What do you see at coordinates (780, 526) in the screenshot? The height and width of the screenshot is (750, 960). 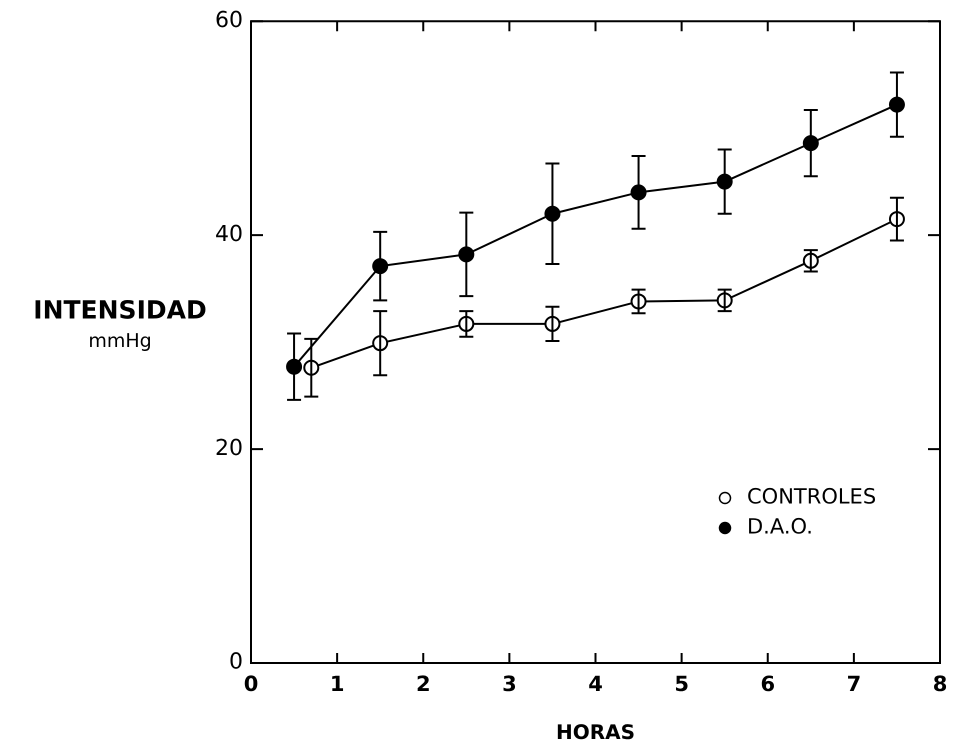 I see `legend-label: D.A.O.` at bounding box center [780, 526].